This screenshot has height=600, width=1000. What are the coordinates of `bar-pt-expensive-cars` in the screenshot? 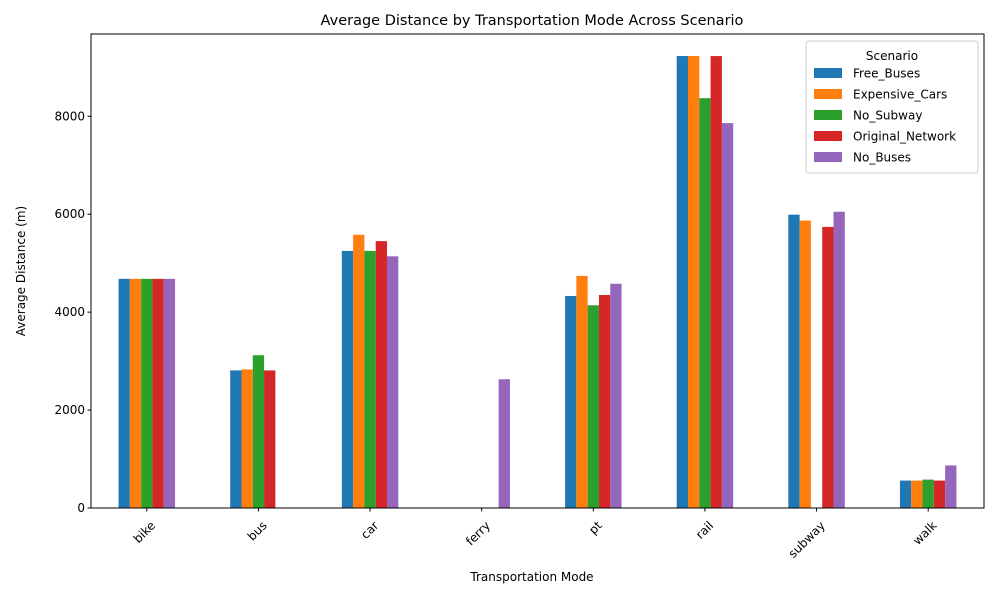 It's located at (582, 391).